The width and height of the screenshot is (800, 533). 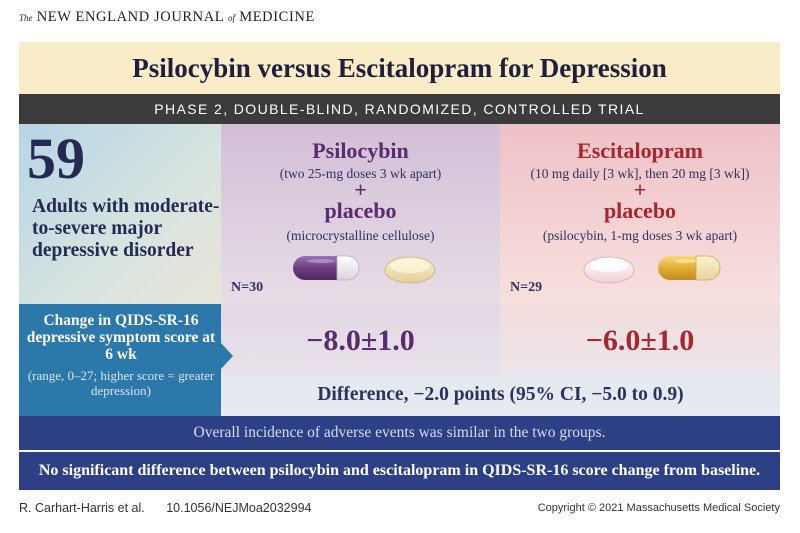 What do you see at coordinates (56, 158) in the screenshot?
I see `population-count: 59` at bounding box center [56, 158].